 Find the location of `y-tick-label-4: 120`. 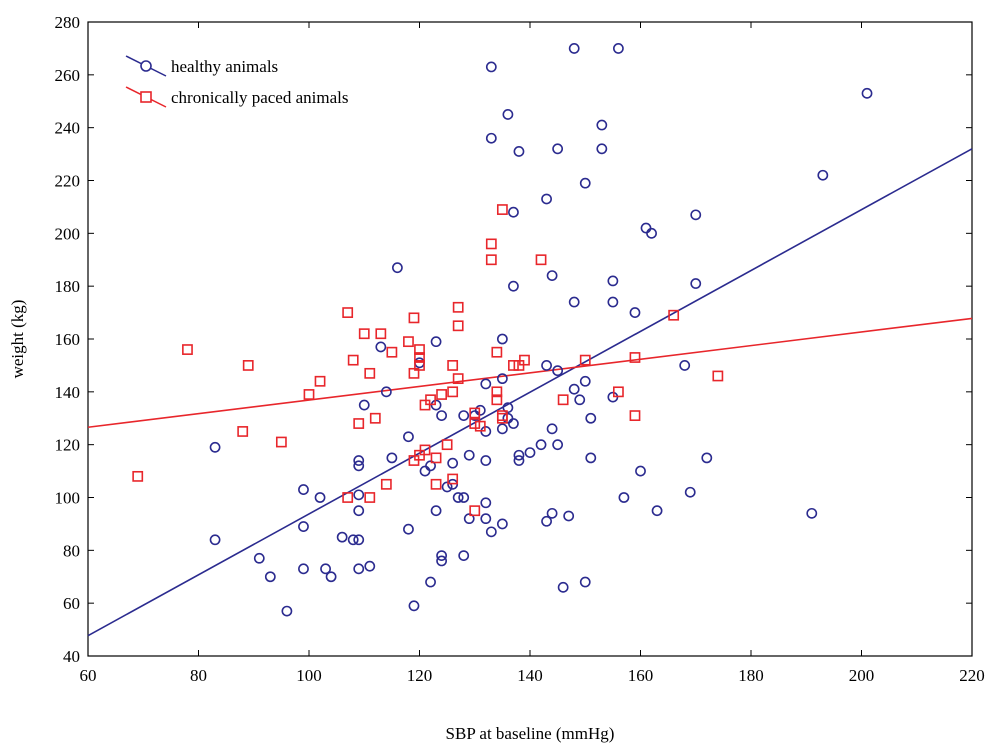

y-tick-label-4: 120 is located at coordinates (68, 445).